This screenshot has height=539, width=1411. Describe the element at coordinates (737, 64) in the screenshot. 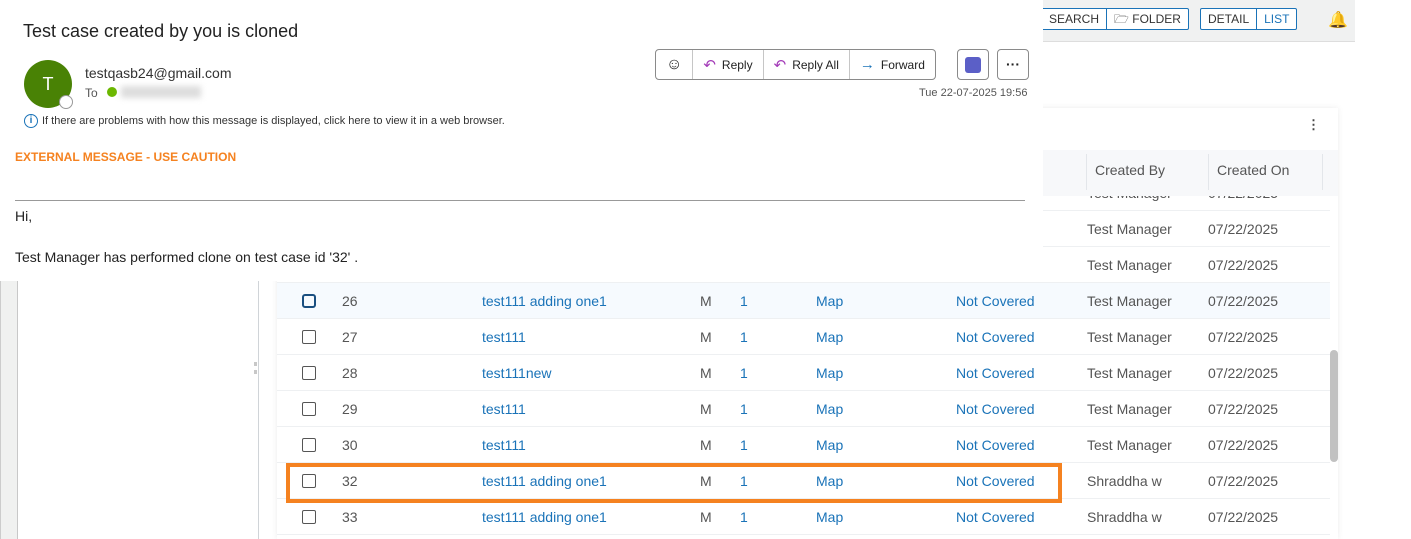

I see `reply-label: Reply` at that location.